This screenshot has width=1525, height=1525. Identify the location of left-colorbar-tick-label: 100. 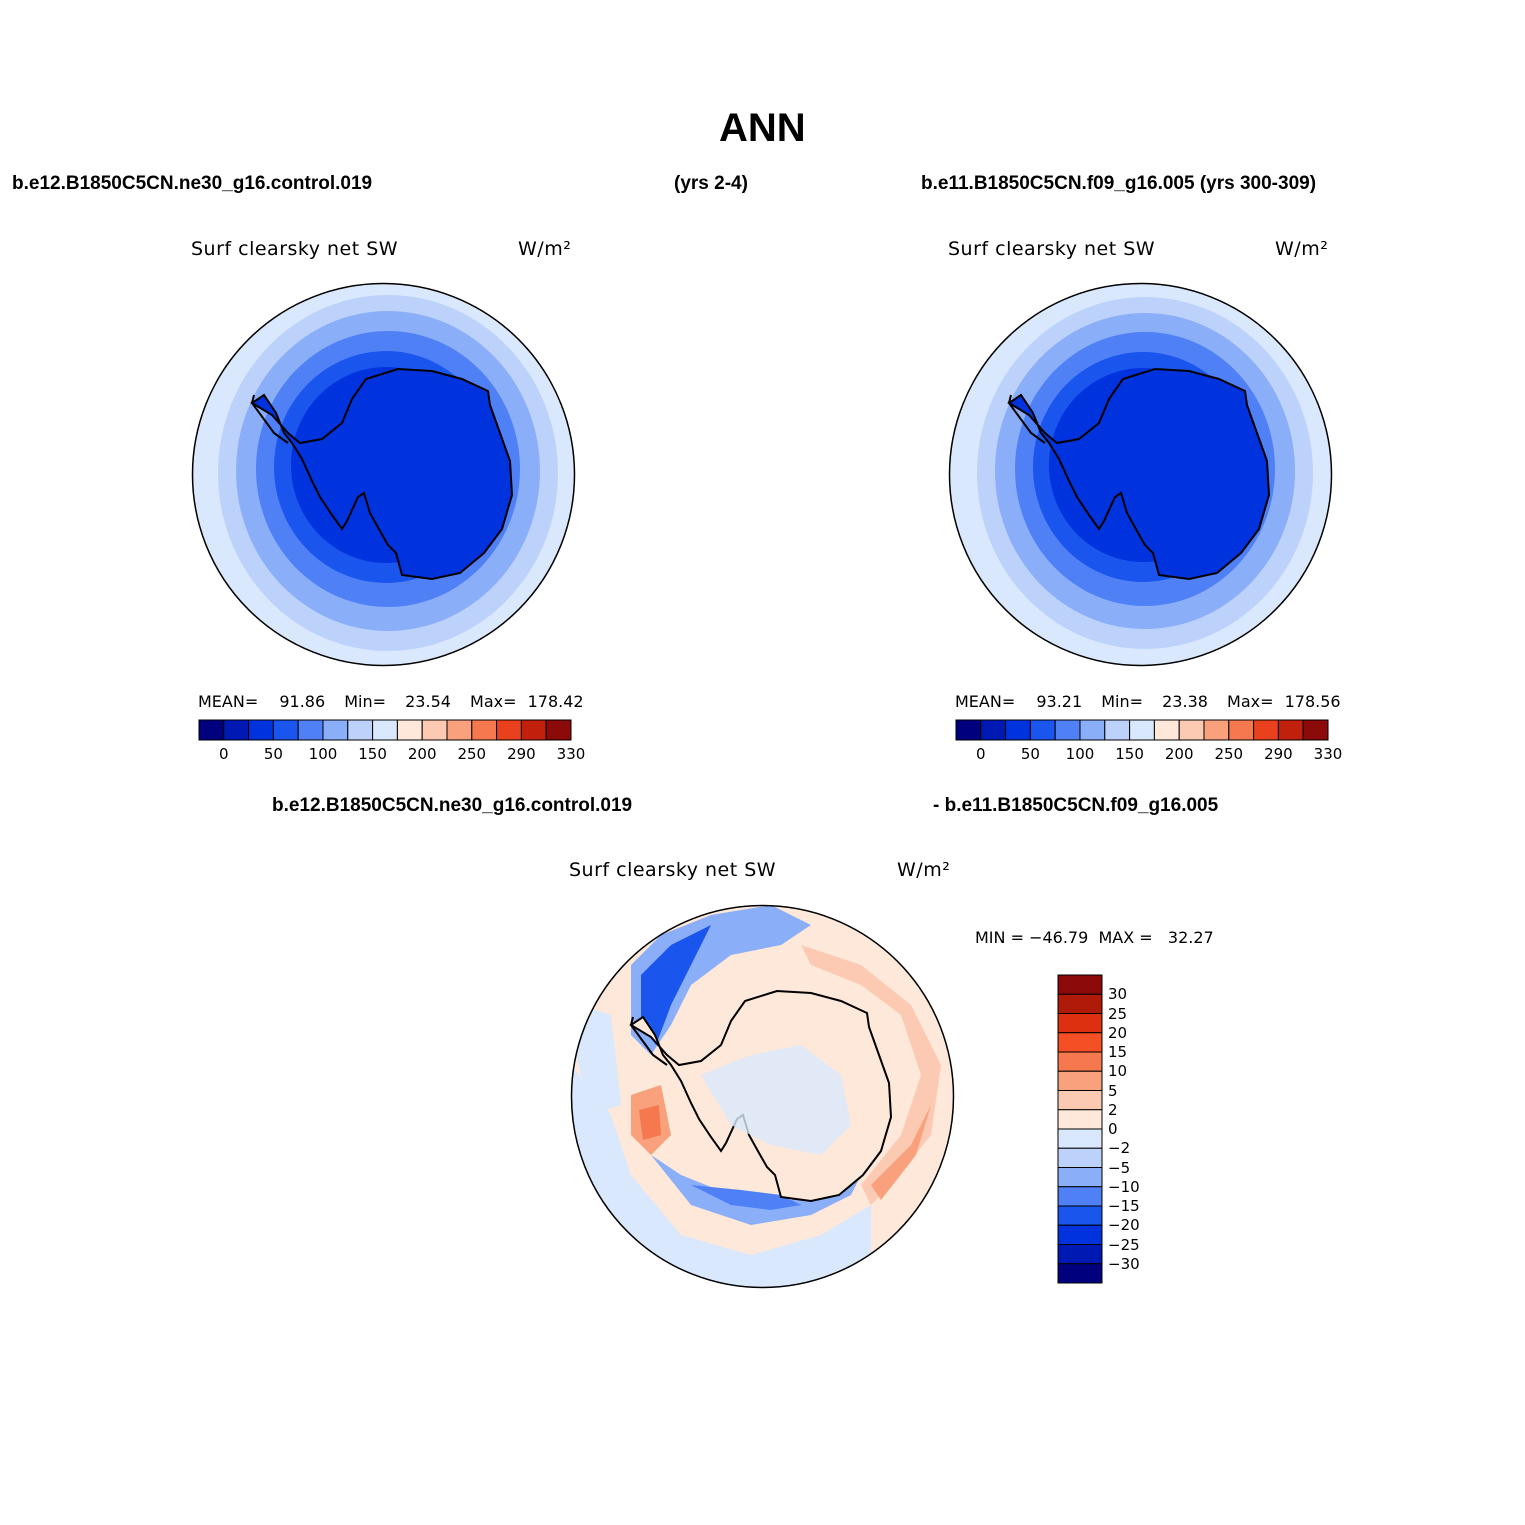
(323, 754).